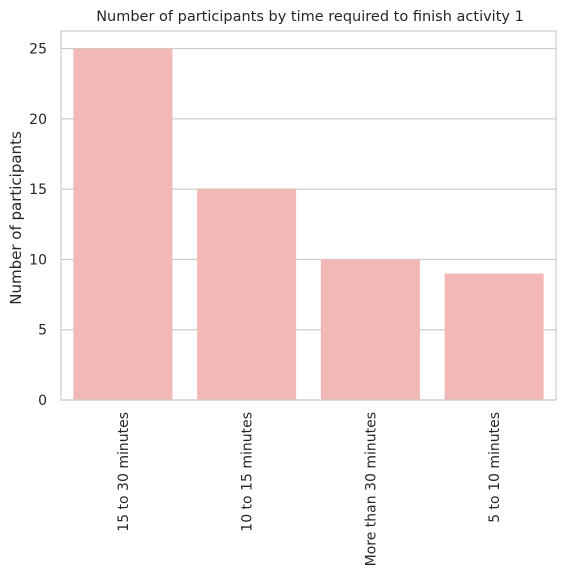  I want to click on x-tick-label: 5 to 10 minutes, so click(495, 467).